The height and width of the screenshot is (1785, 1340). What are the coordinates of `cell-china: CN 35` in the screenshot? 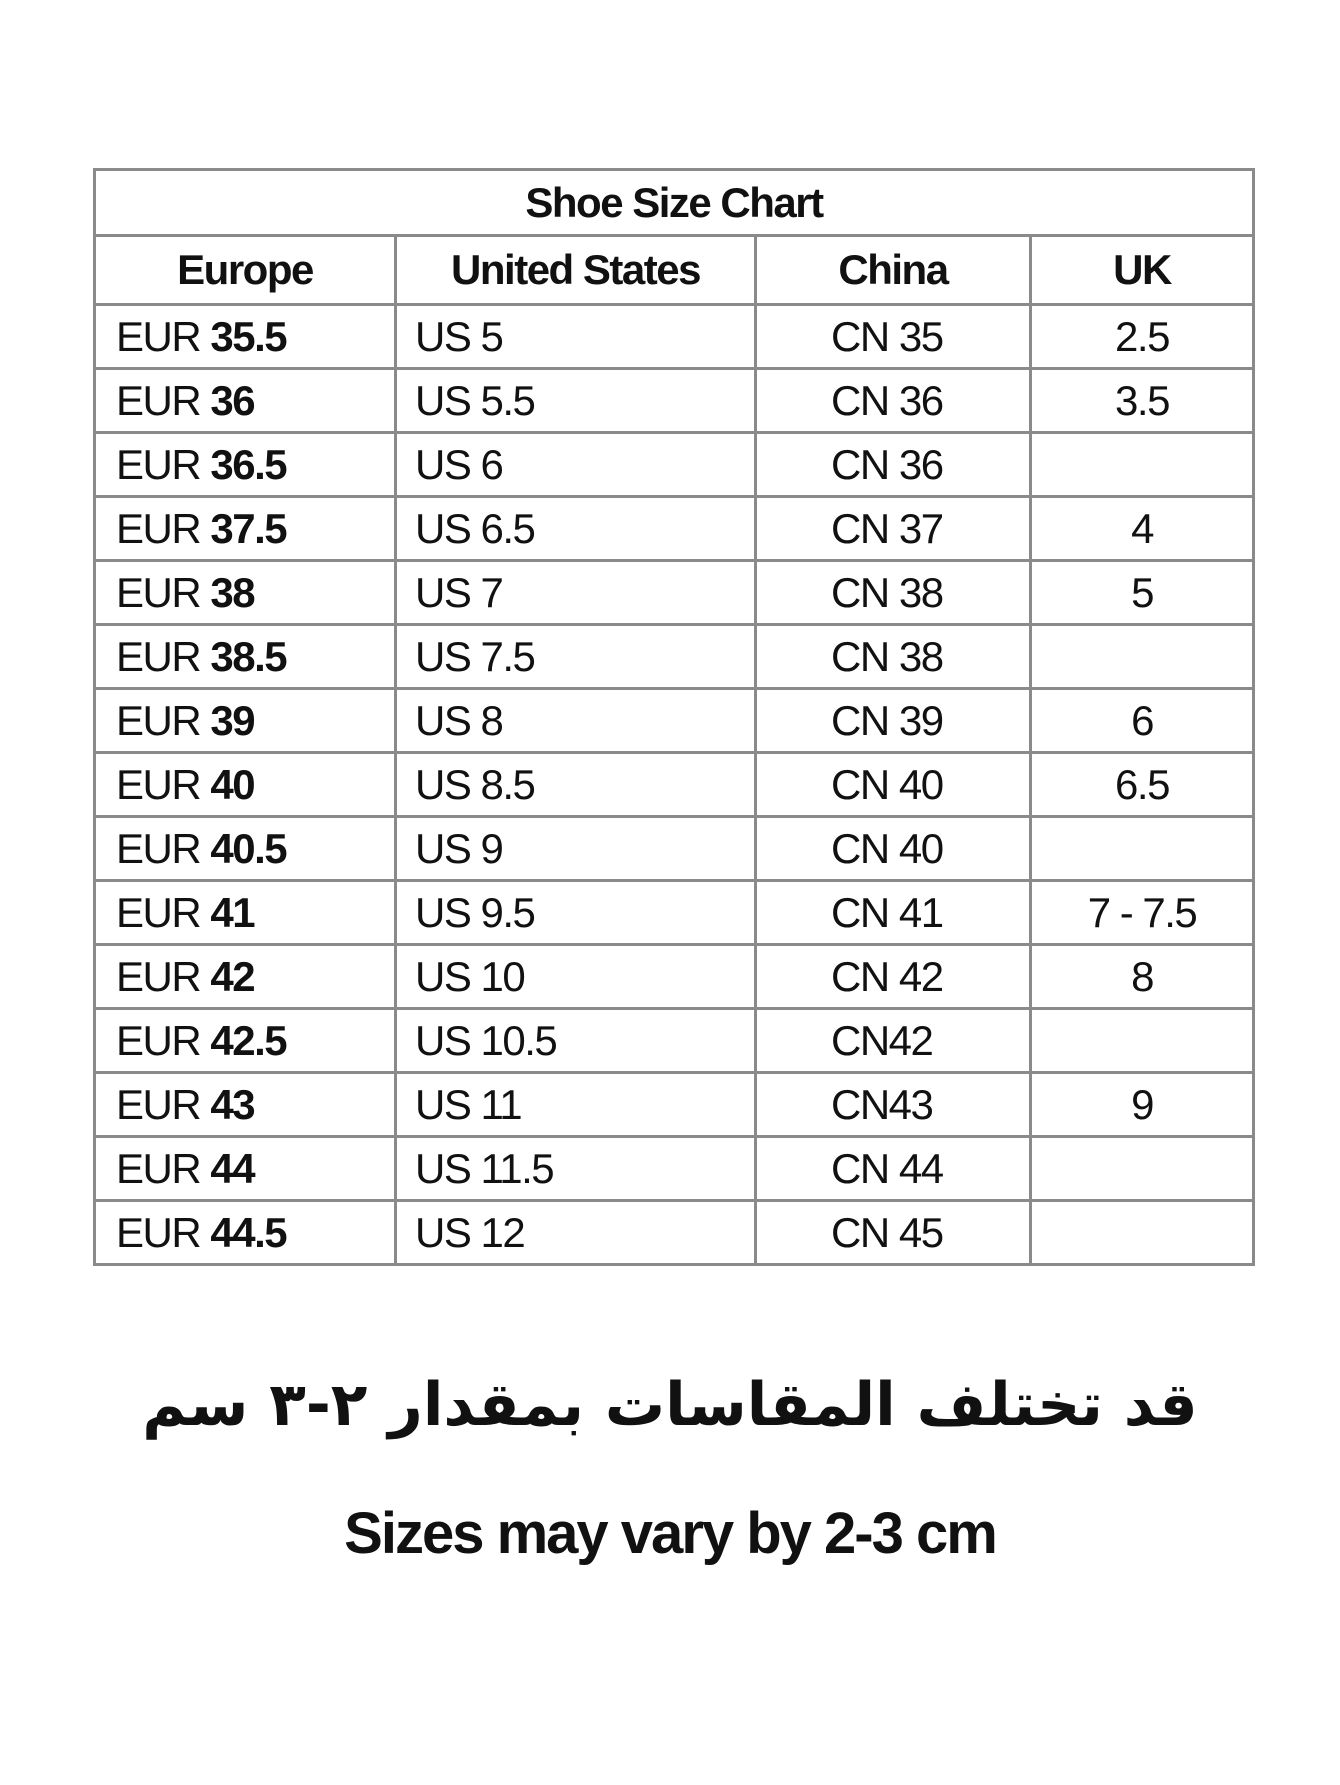 It's located at (893, 336).